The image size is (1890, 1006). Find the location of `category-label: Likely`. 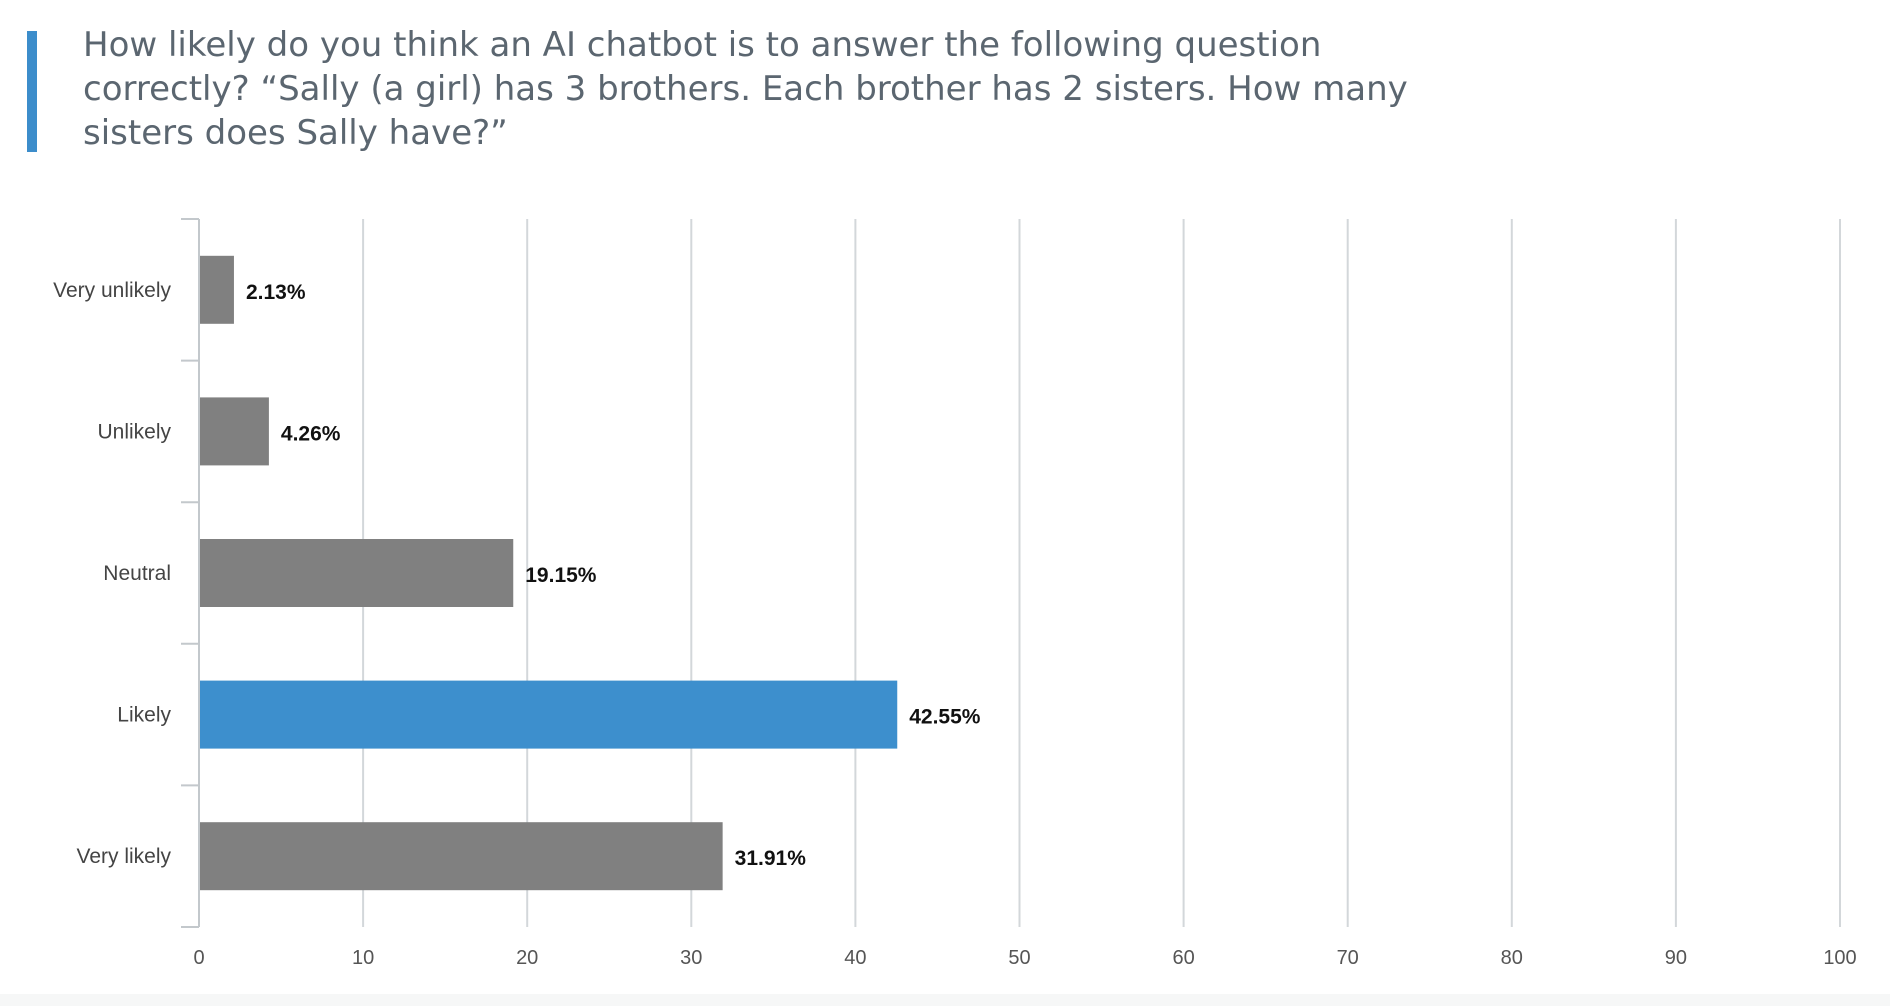

category-label: Likely is located at coordinates (144, 715).